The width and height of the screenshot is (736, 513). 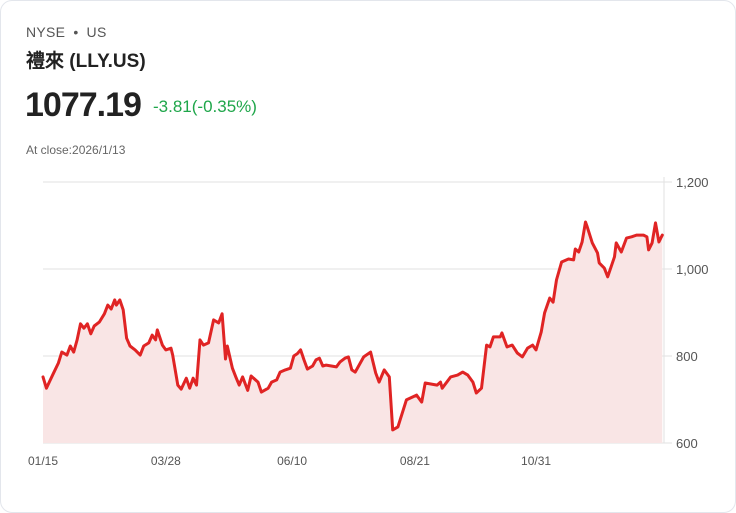 What do you see at coordinates (46, 32) in the screenshot?
I see `exchange-label: NYSE` at bounding box center [46, 32].